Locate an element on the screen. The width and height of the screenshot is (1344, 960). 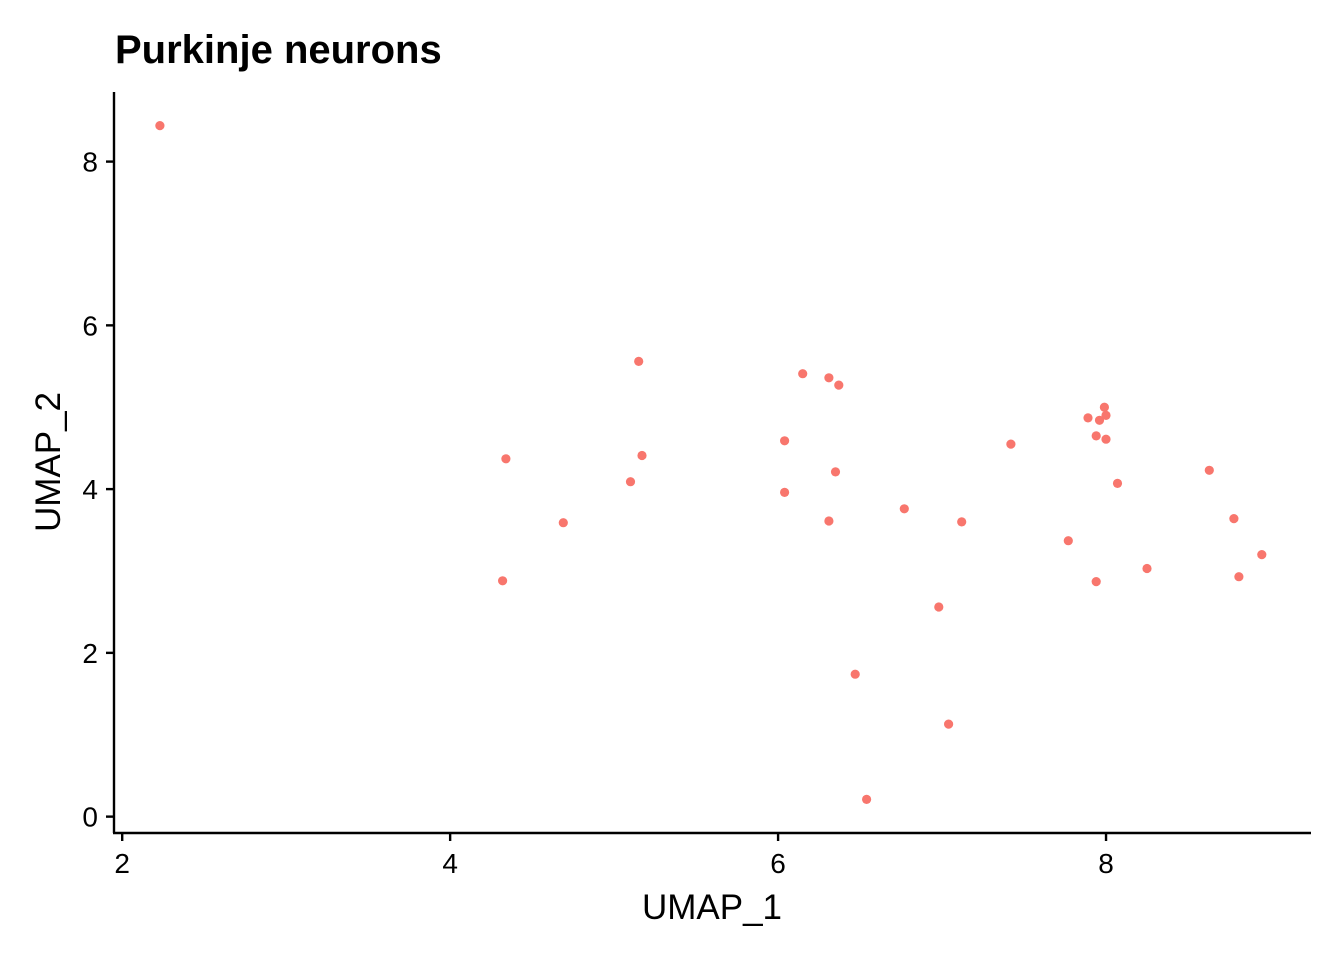
x-ticks: 2 4 6 8 is located at coordinates (614, 856).